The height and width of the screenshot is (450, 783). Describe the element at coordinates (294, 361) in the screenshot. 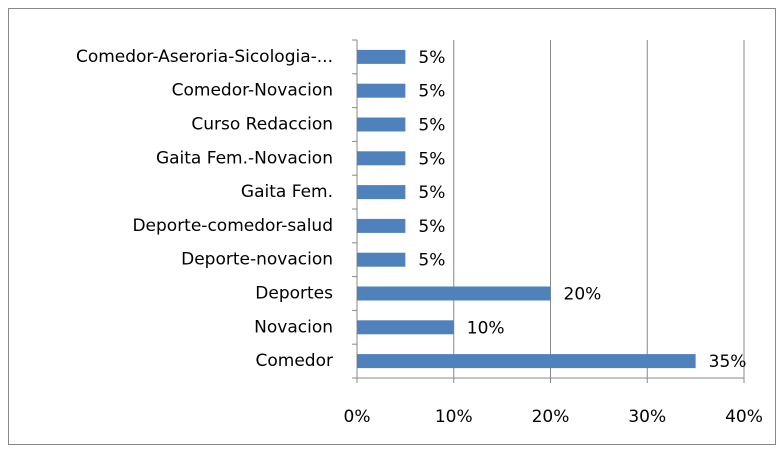

I see `y-tick-label: Comedor` at that location.